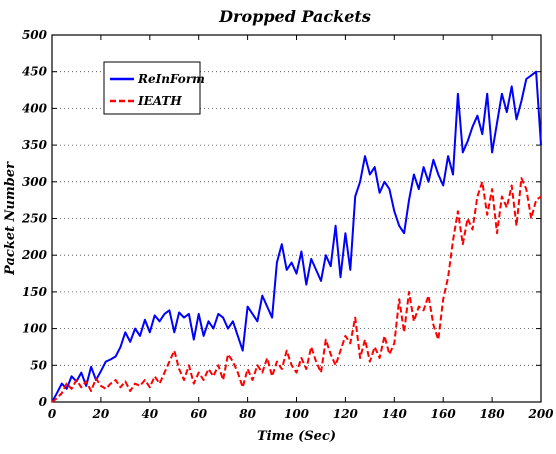 The height and width of the screenshot is (454, 556). What do you see at coordinates (35, 35) in the screenshot?
I see `y-tick-label: 500` at bounding box center [35, 35].